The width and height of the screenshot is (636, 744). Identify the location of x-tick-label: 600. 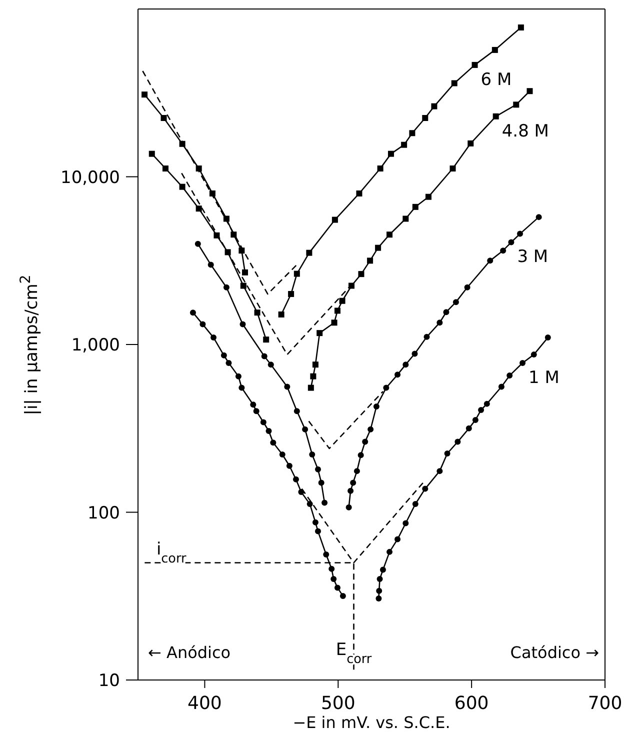
(471, 703).